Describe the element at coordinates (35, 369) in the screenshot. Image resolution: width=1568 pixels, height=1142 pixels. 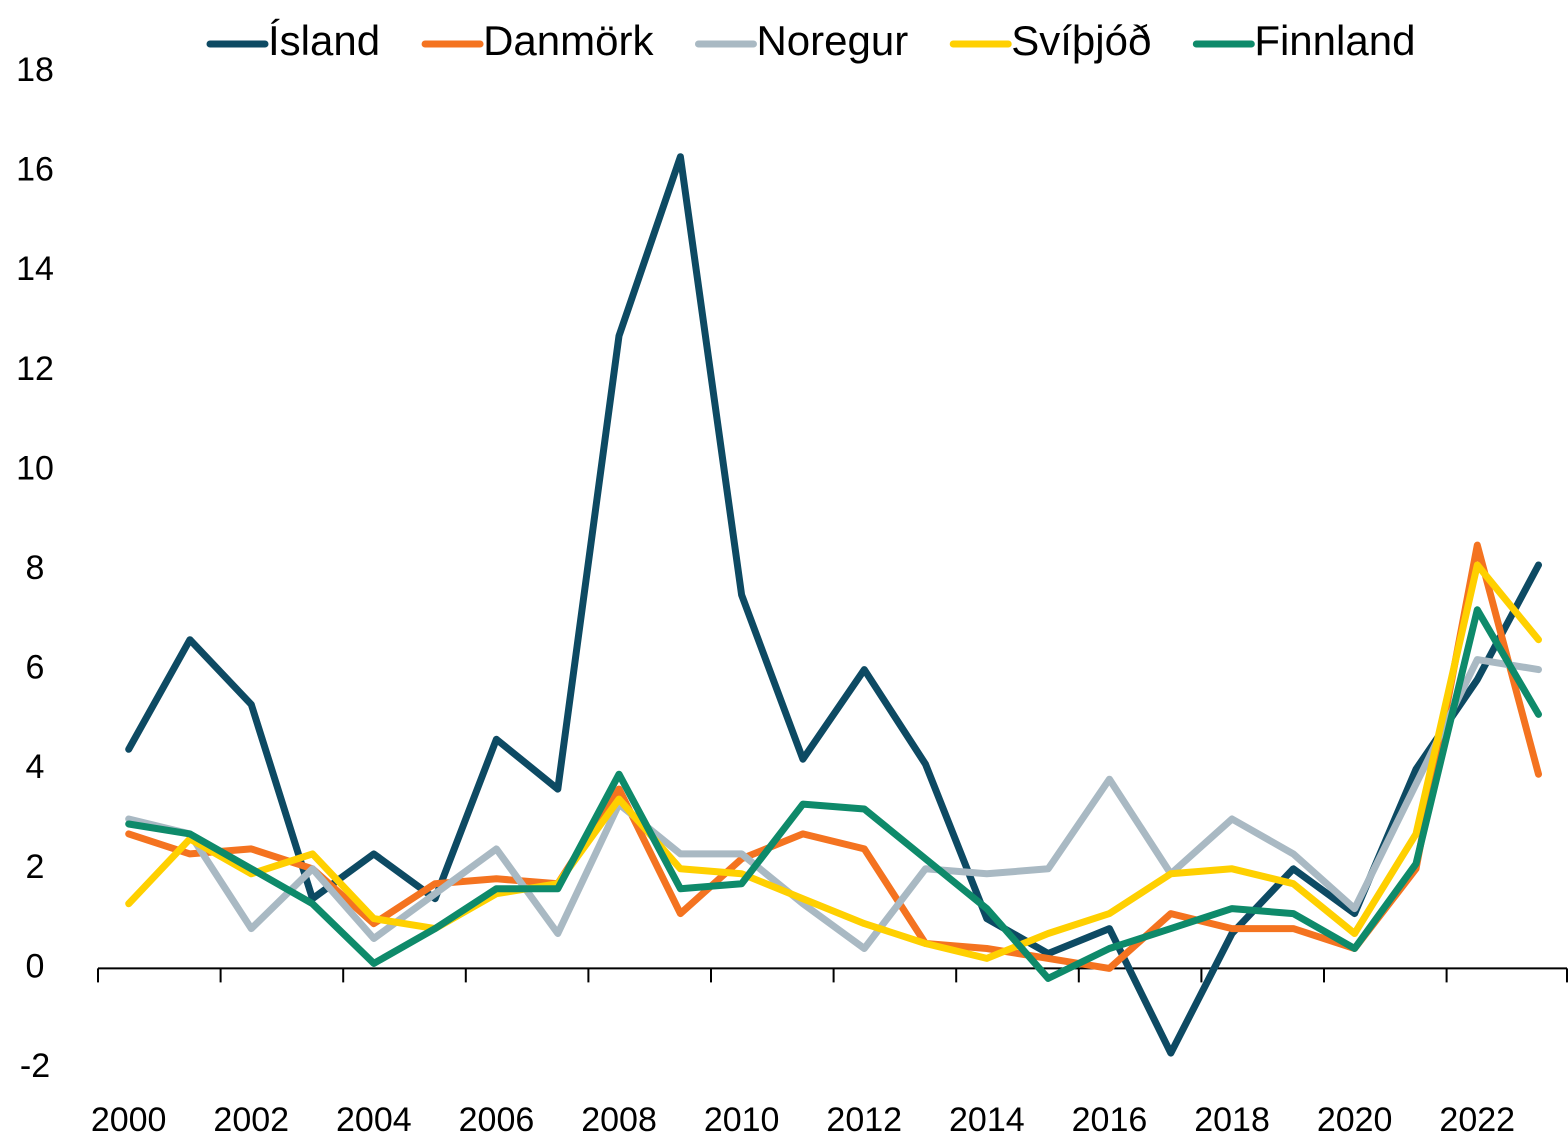
I see `y-tick-label: 12` at that location.